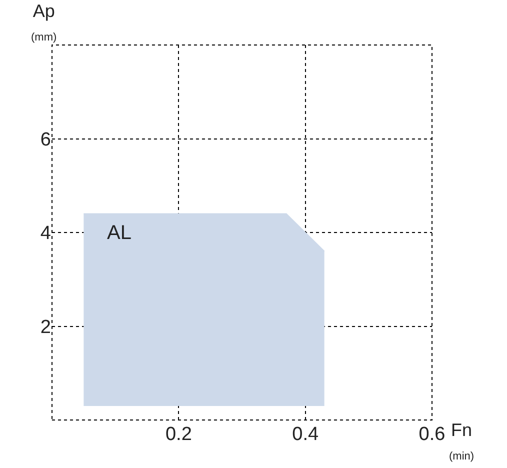 The image size is (507, 468). Describe the element at coordinates (45, 327) in the screenshot. I see `y-tick-label: 2` at that location.